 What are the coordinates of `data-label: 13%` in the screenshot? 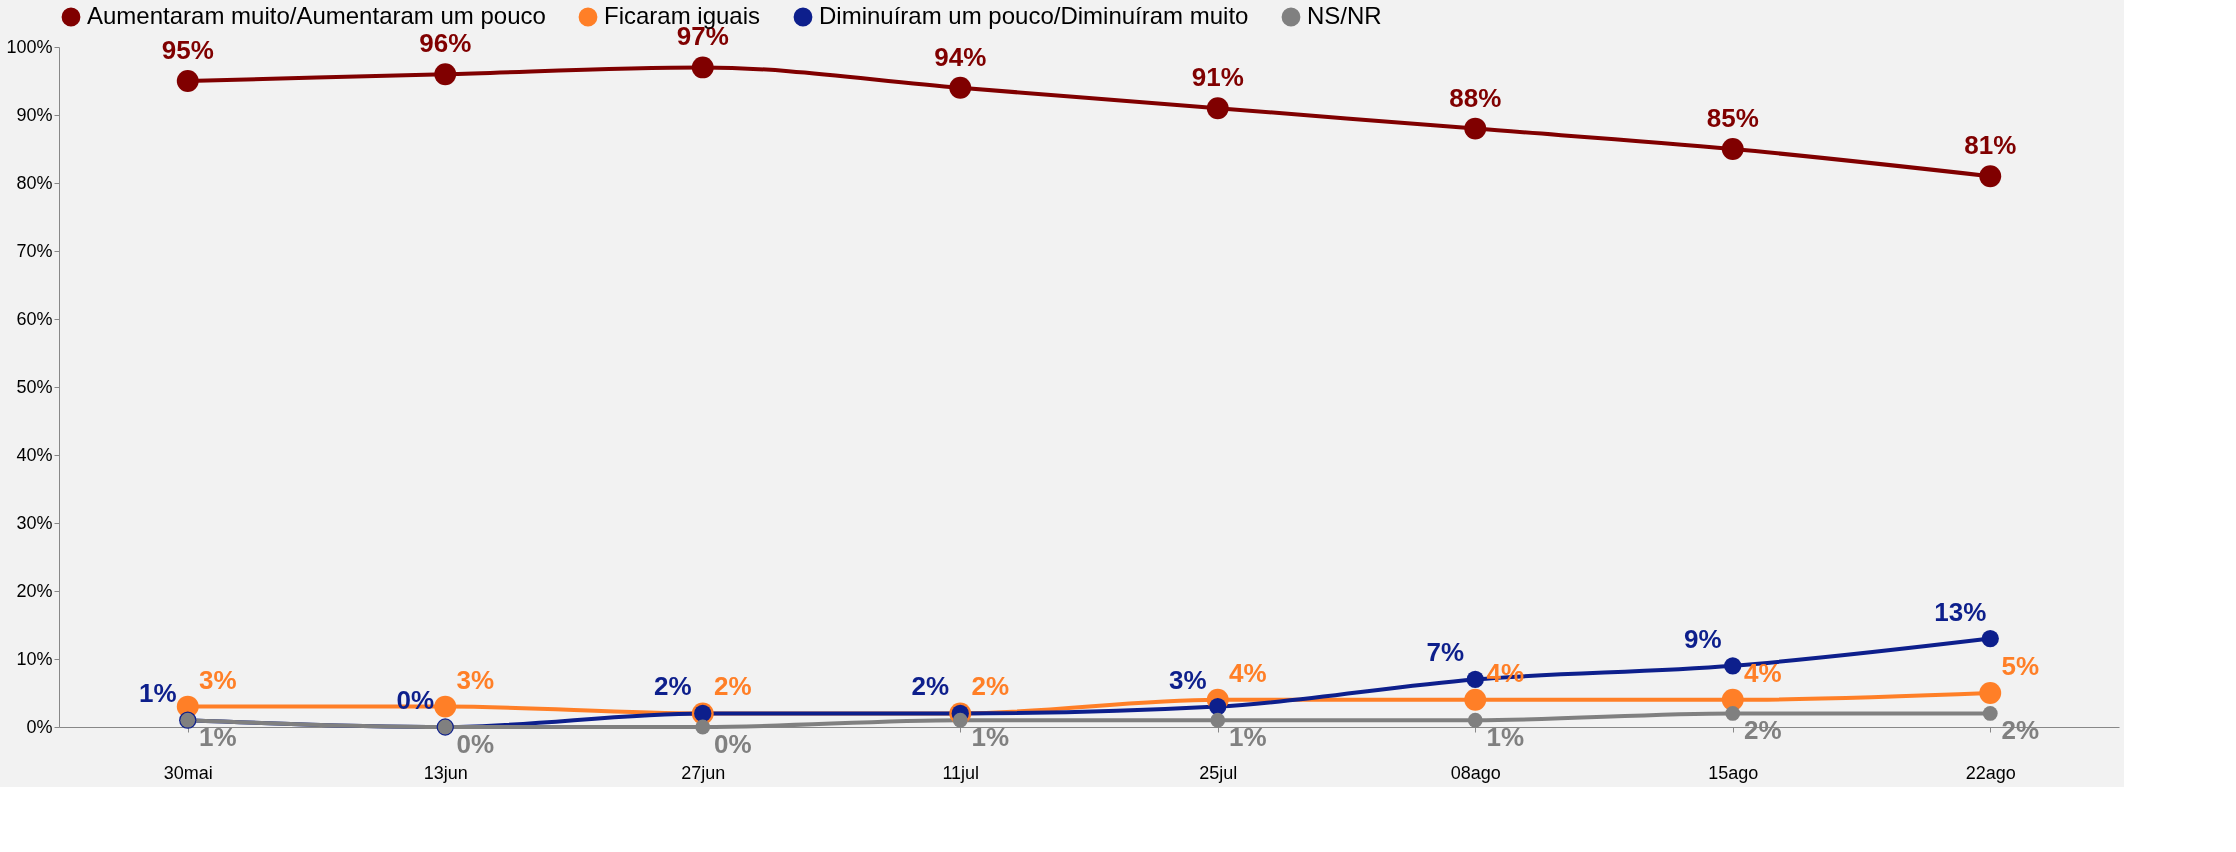 It's located at (1960, 611).